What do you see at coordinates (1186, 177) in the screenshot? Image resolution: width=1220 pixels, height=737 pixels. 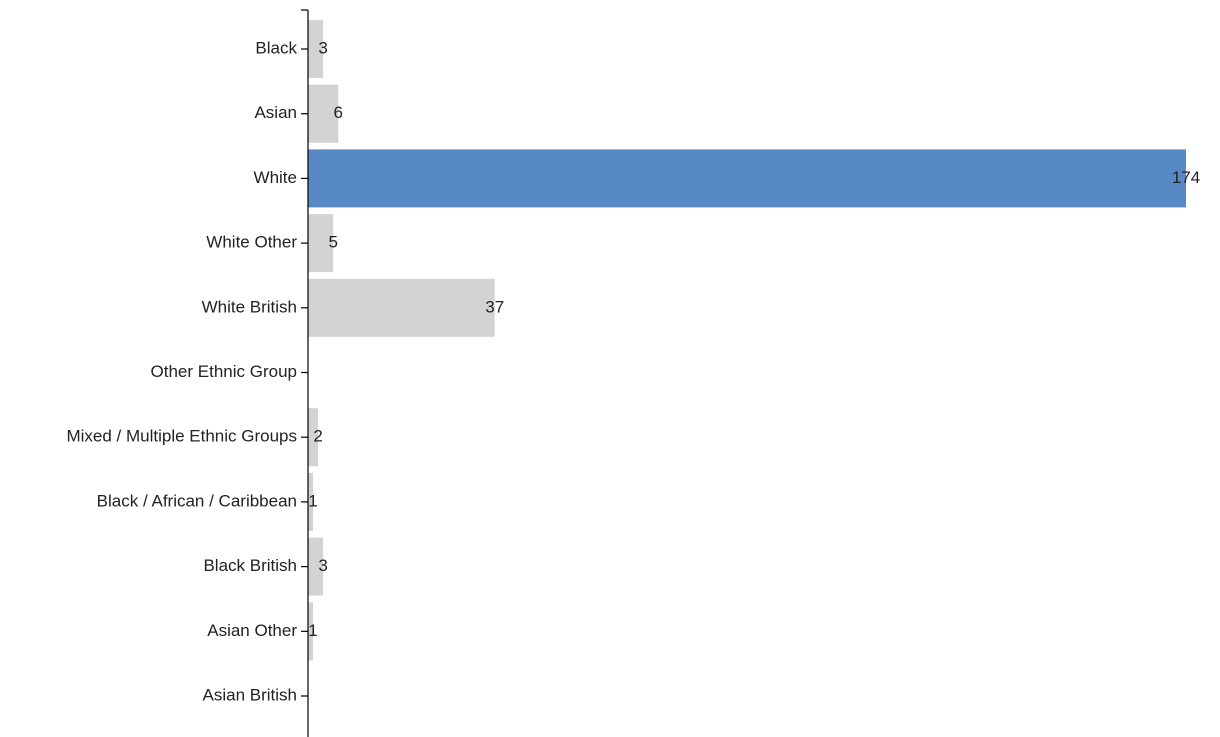 I see `value-label-white: 174` at bounding box center [1186, 177].